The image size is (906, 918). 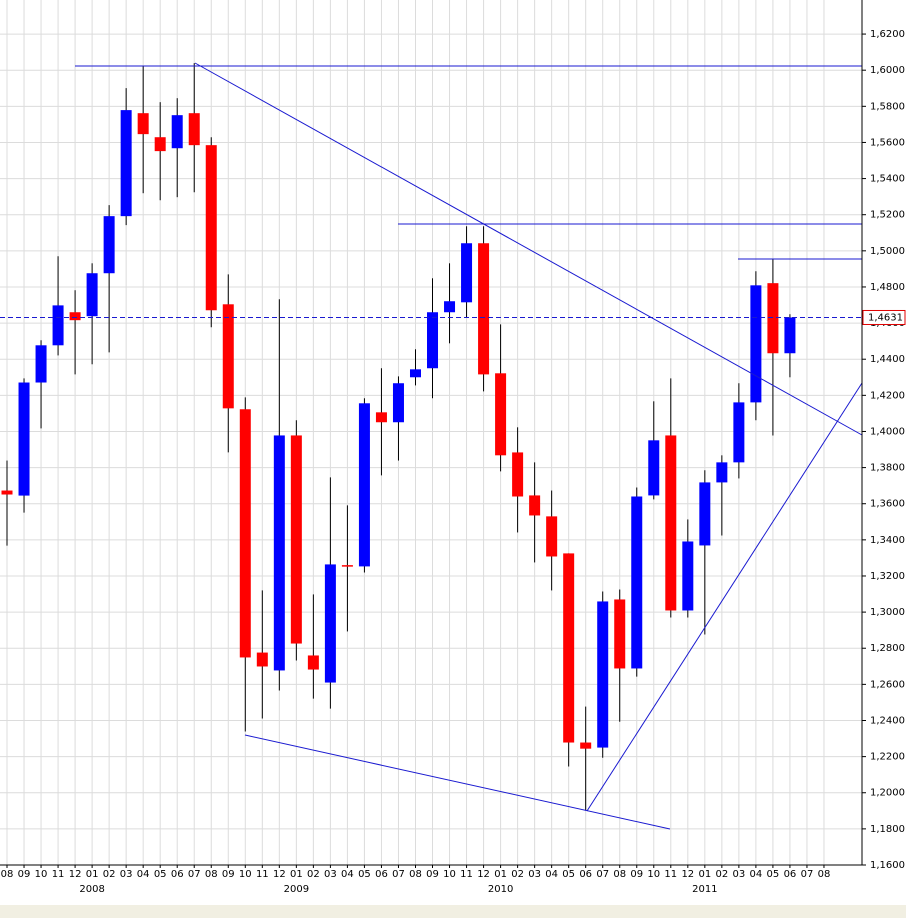 I want to click on status-strip, so click(x=453, y=911).